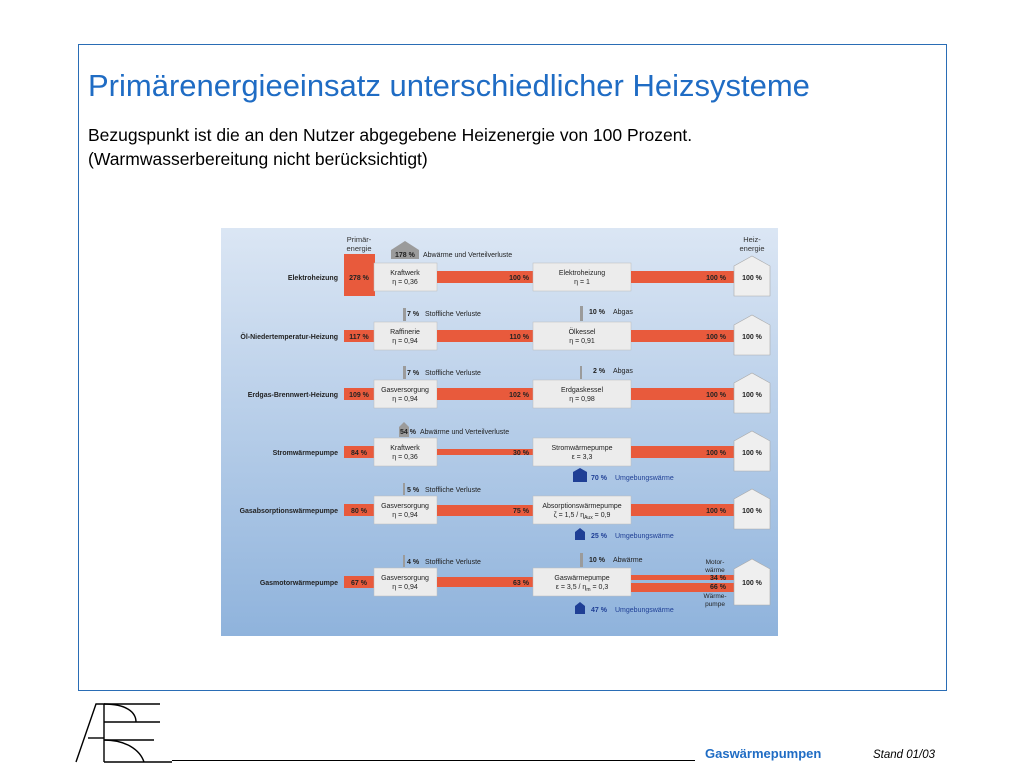 This screenshot has height=768, width=1024. Describe the element at coordinates (599, 478) in the screenshot. I see `ambient-value: 70 %` at that location.